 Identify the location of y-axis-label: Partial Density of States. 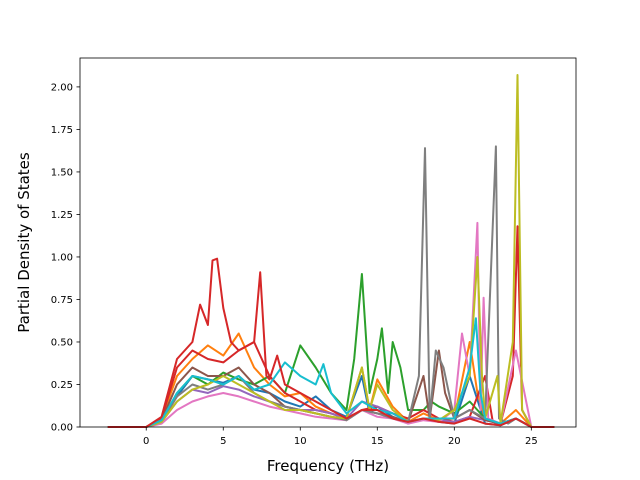
(24, 242).